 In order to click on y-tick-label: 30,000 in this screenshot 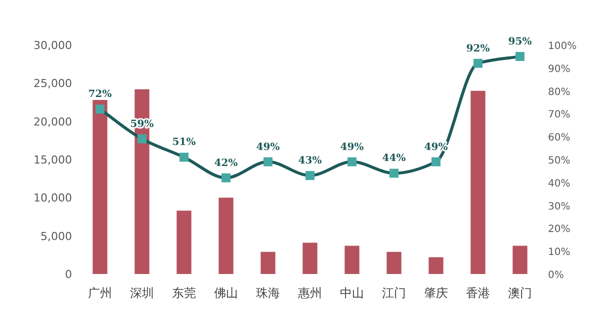, I will do `click(53, 45)`.